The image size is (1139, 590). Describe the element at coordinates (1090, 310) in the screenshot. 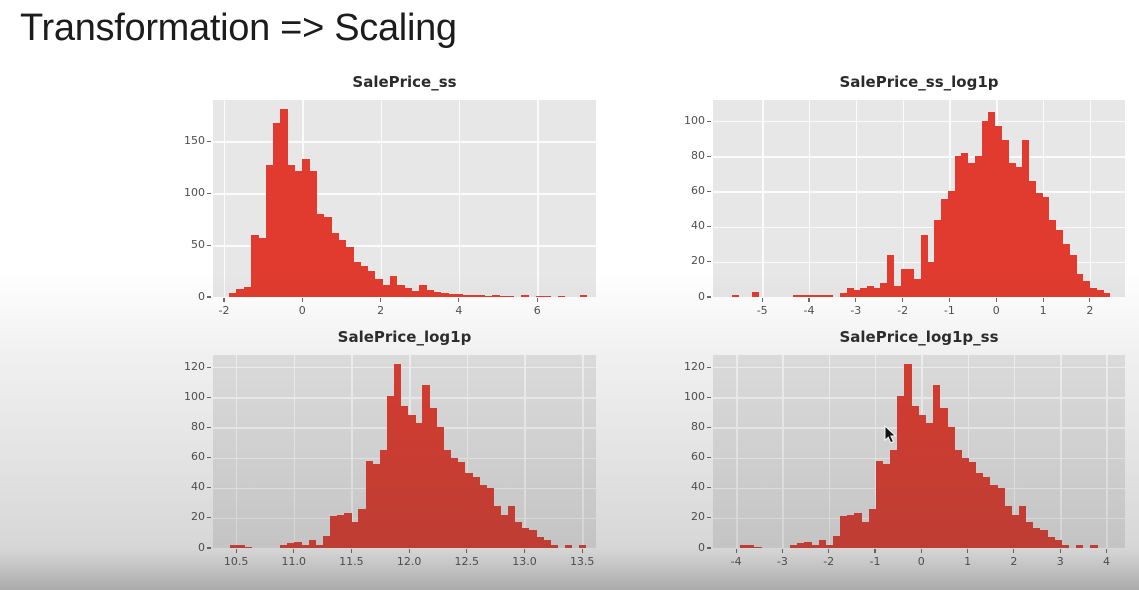

I see `x-tick-label: 2` at that location.